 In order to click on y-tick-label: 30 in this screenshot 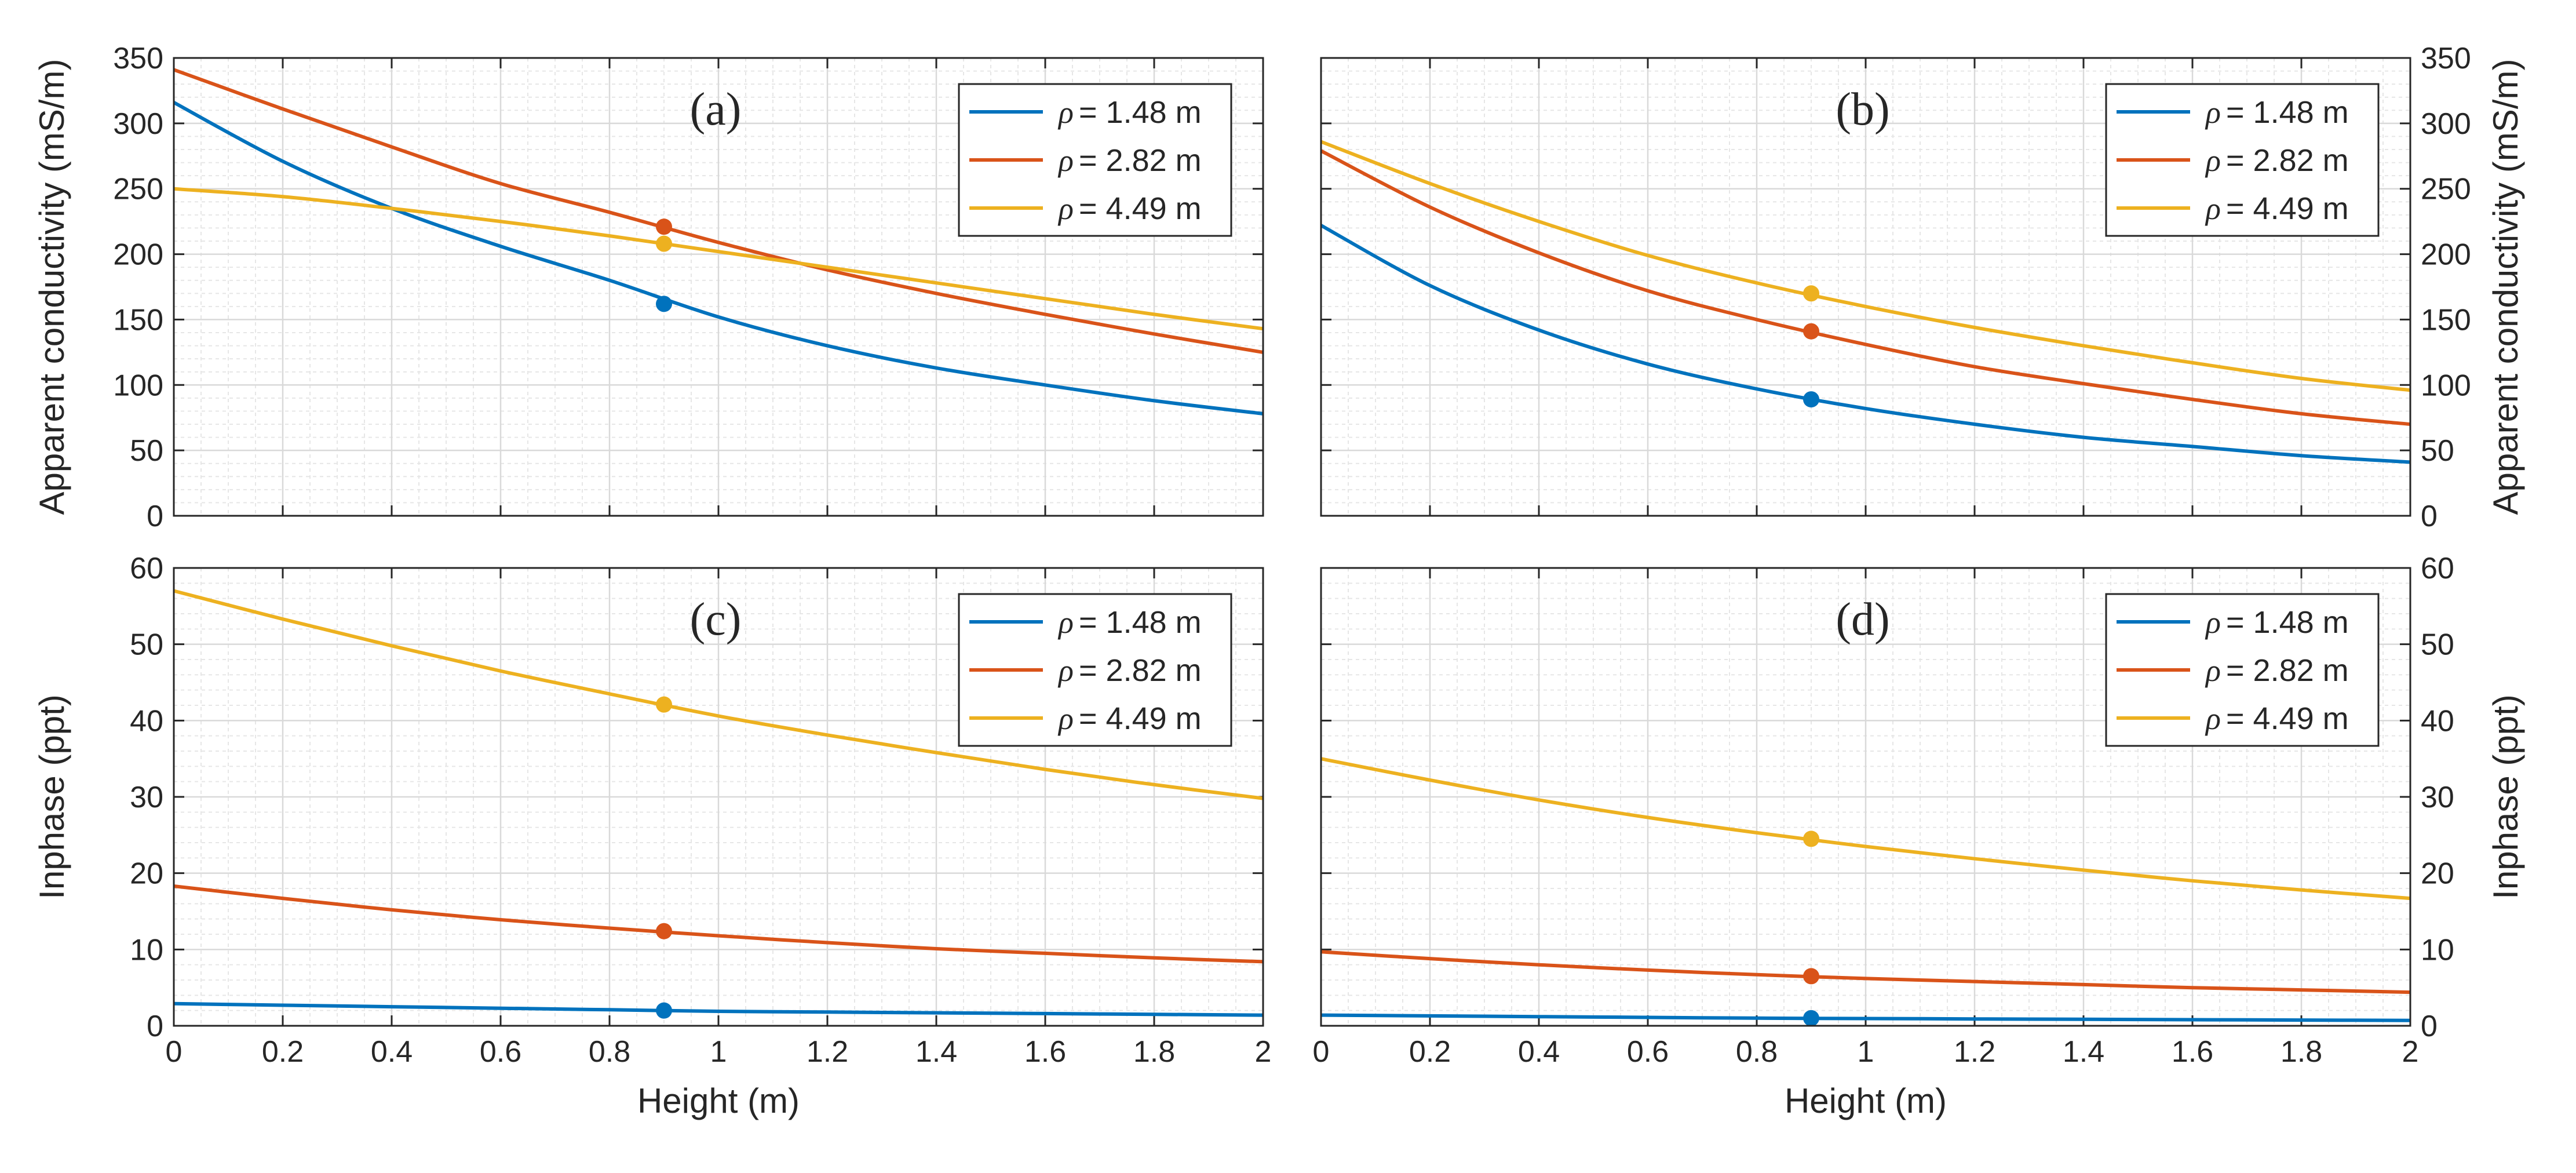, I will do `click(146, 798)`.